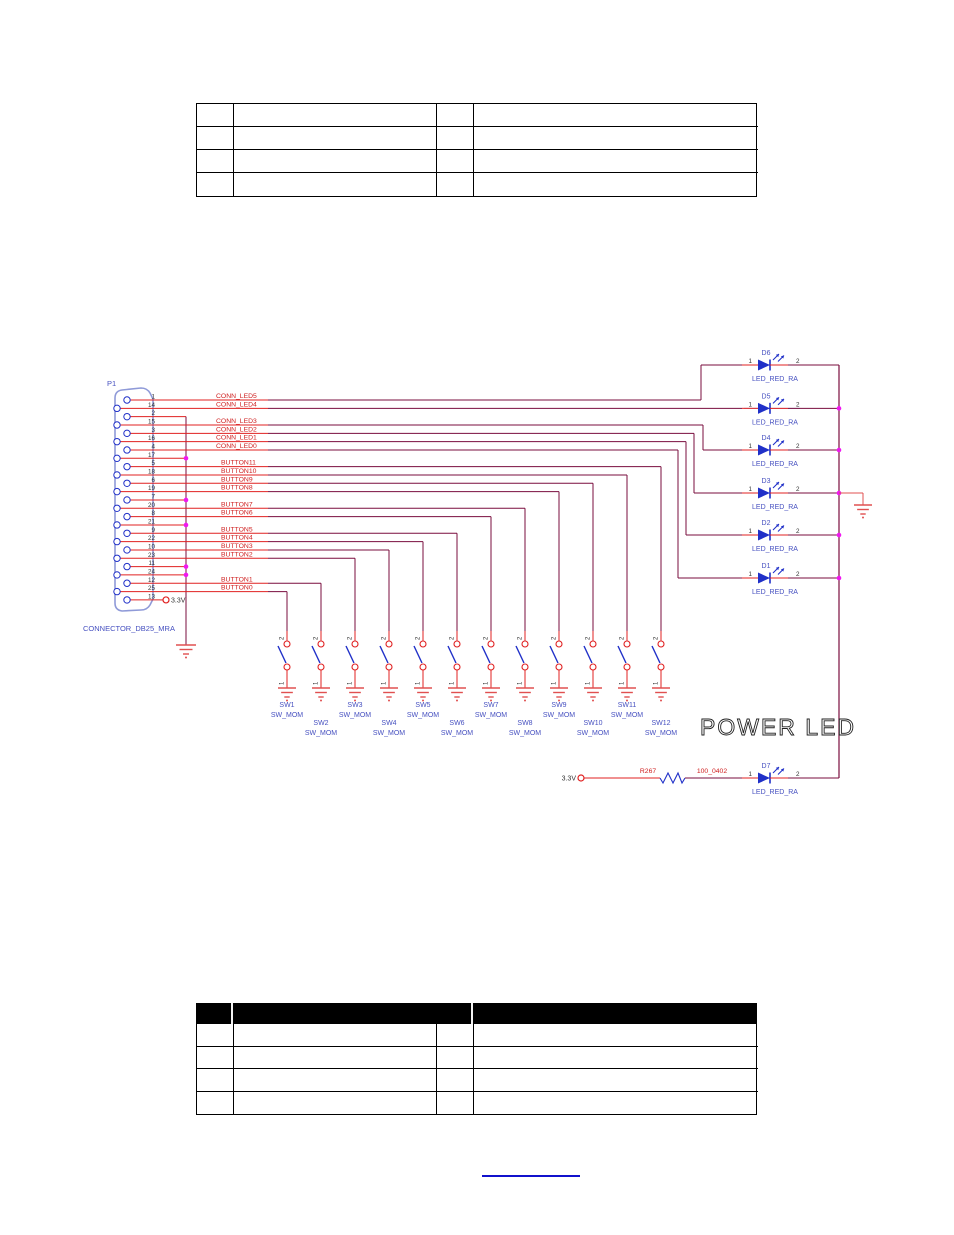 The height and width of the screenshot is (1235, 954). I want to click on pin-number: 7, so click(153, 496).